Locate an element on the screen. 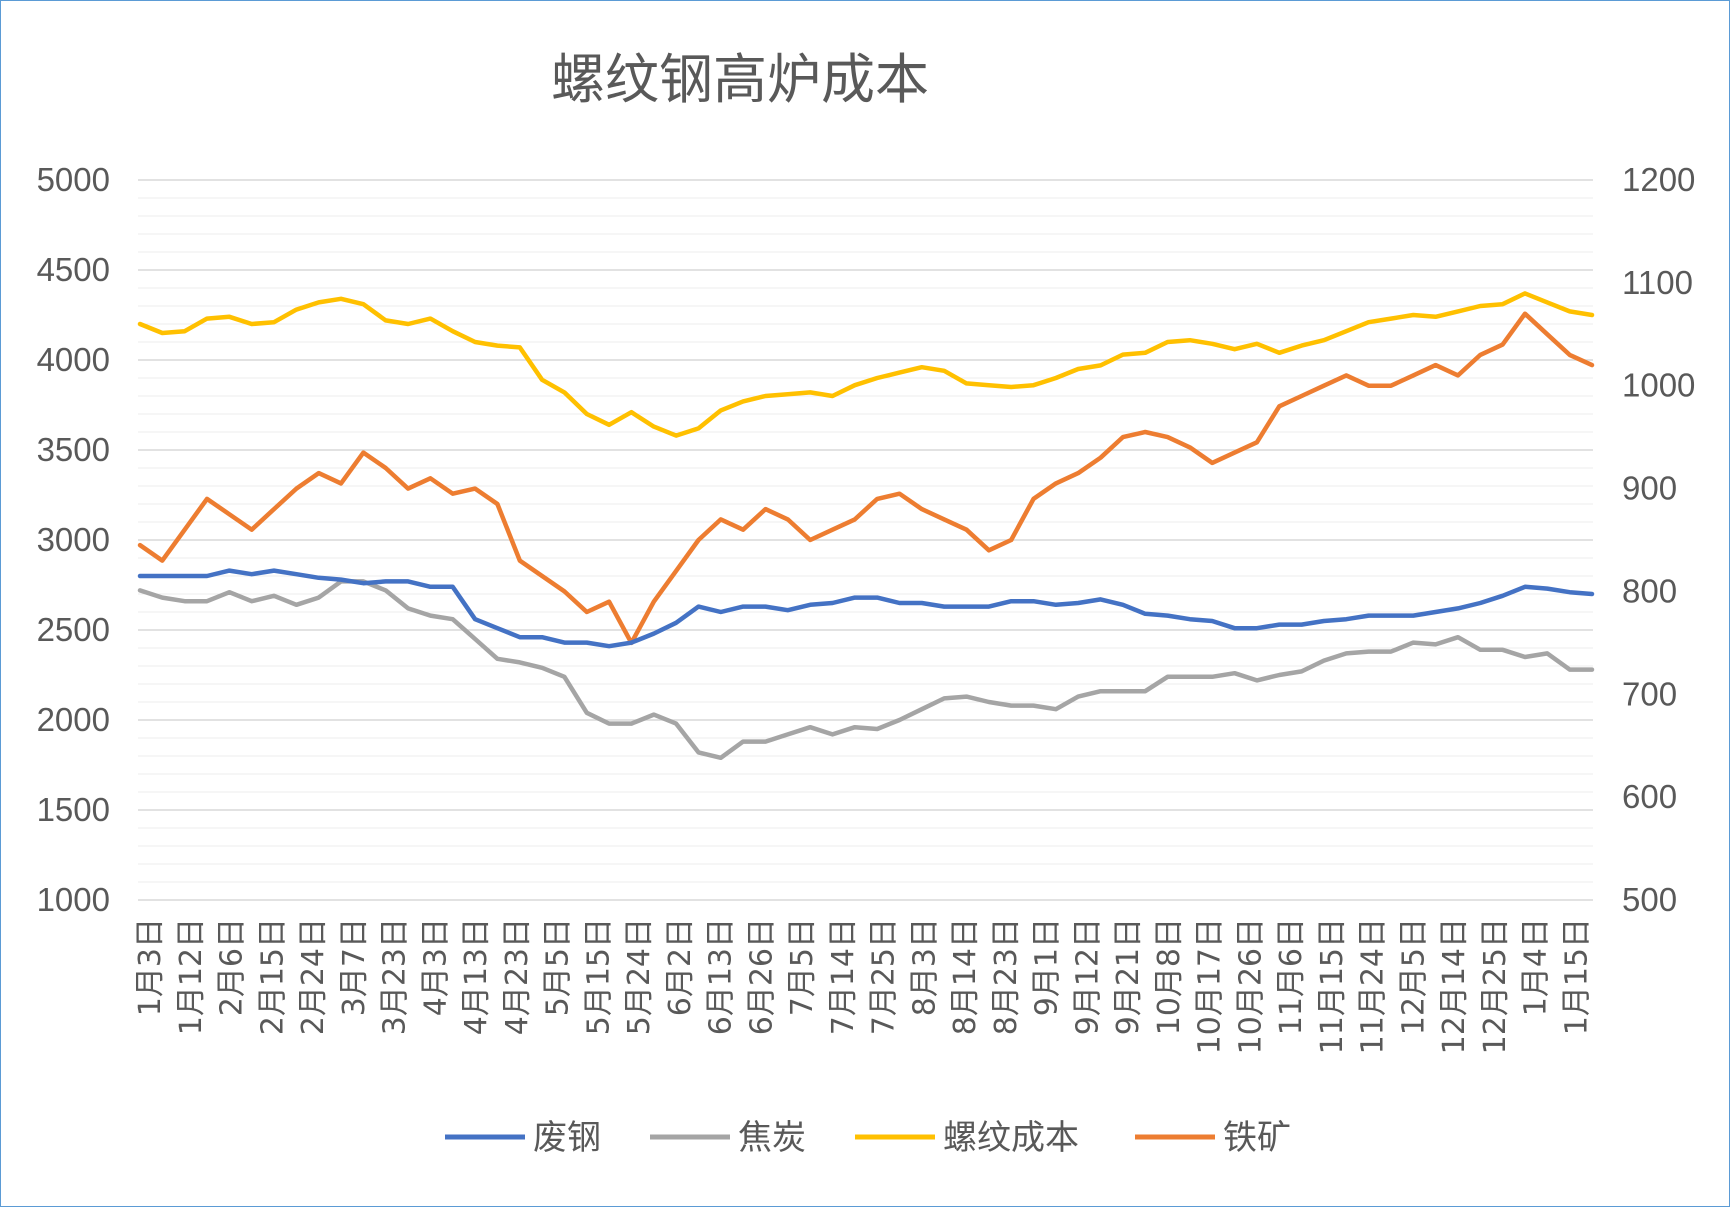  x-tick-label: 5月15日 is located at coordinates (598, 976).